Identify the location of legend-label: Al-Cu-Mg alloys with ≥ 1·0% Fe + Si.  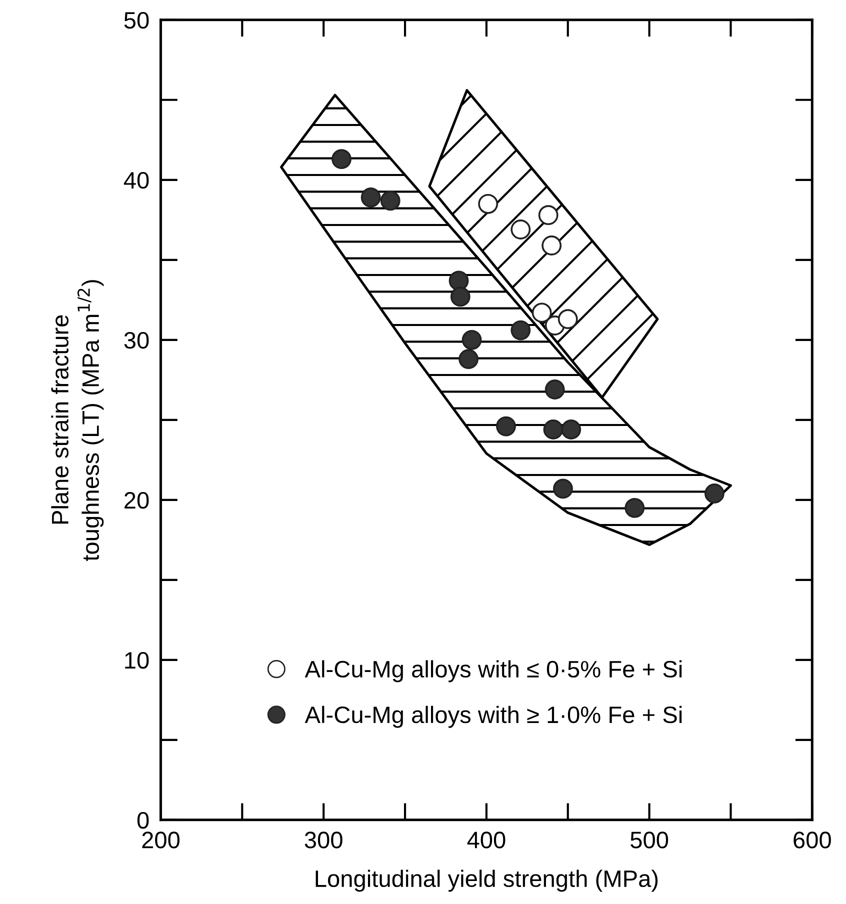
(493, 717).